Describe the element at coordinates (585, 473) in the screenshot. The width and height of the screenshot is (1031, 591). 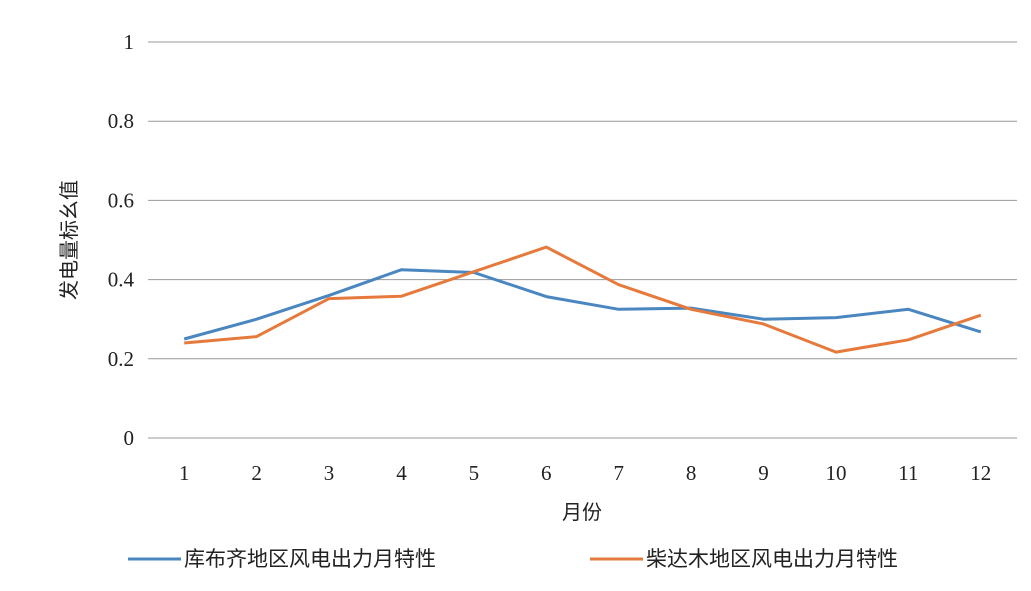
I see `x-axis-ticks: 1 2 3 4 5 6 7 8 9 10 11 12` at that location.